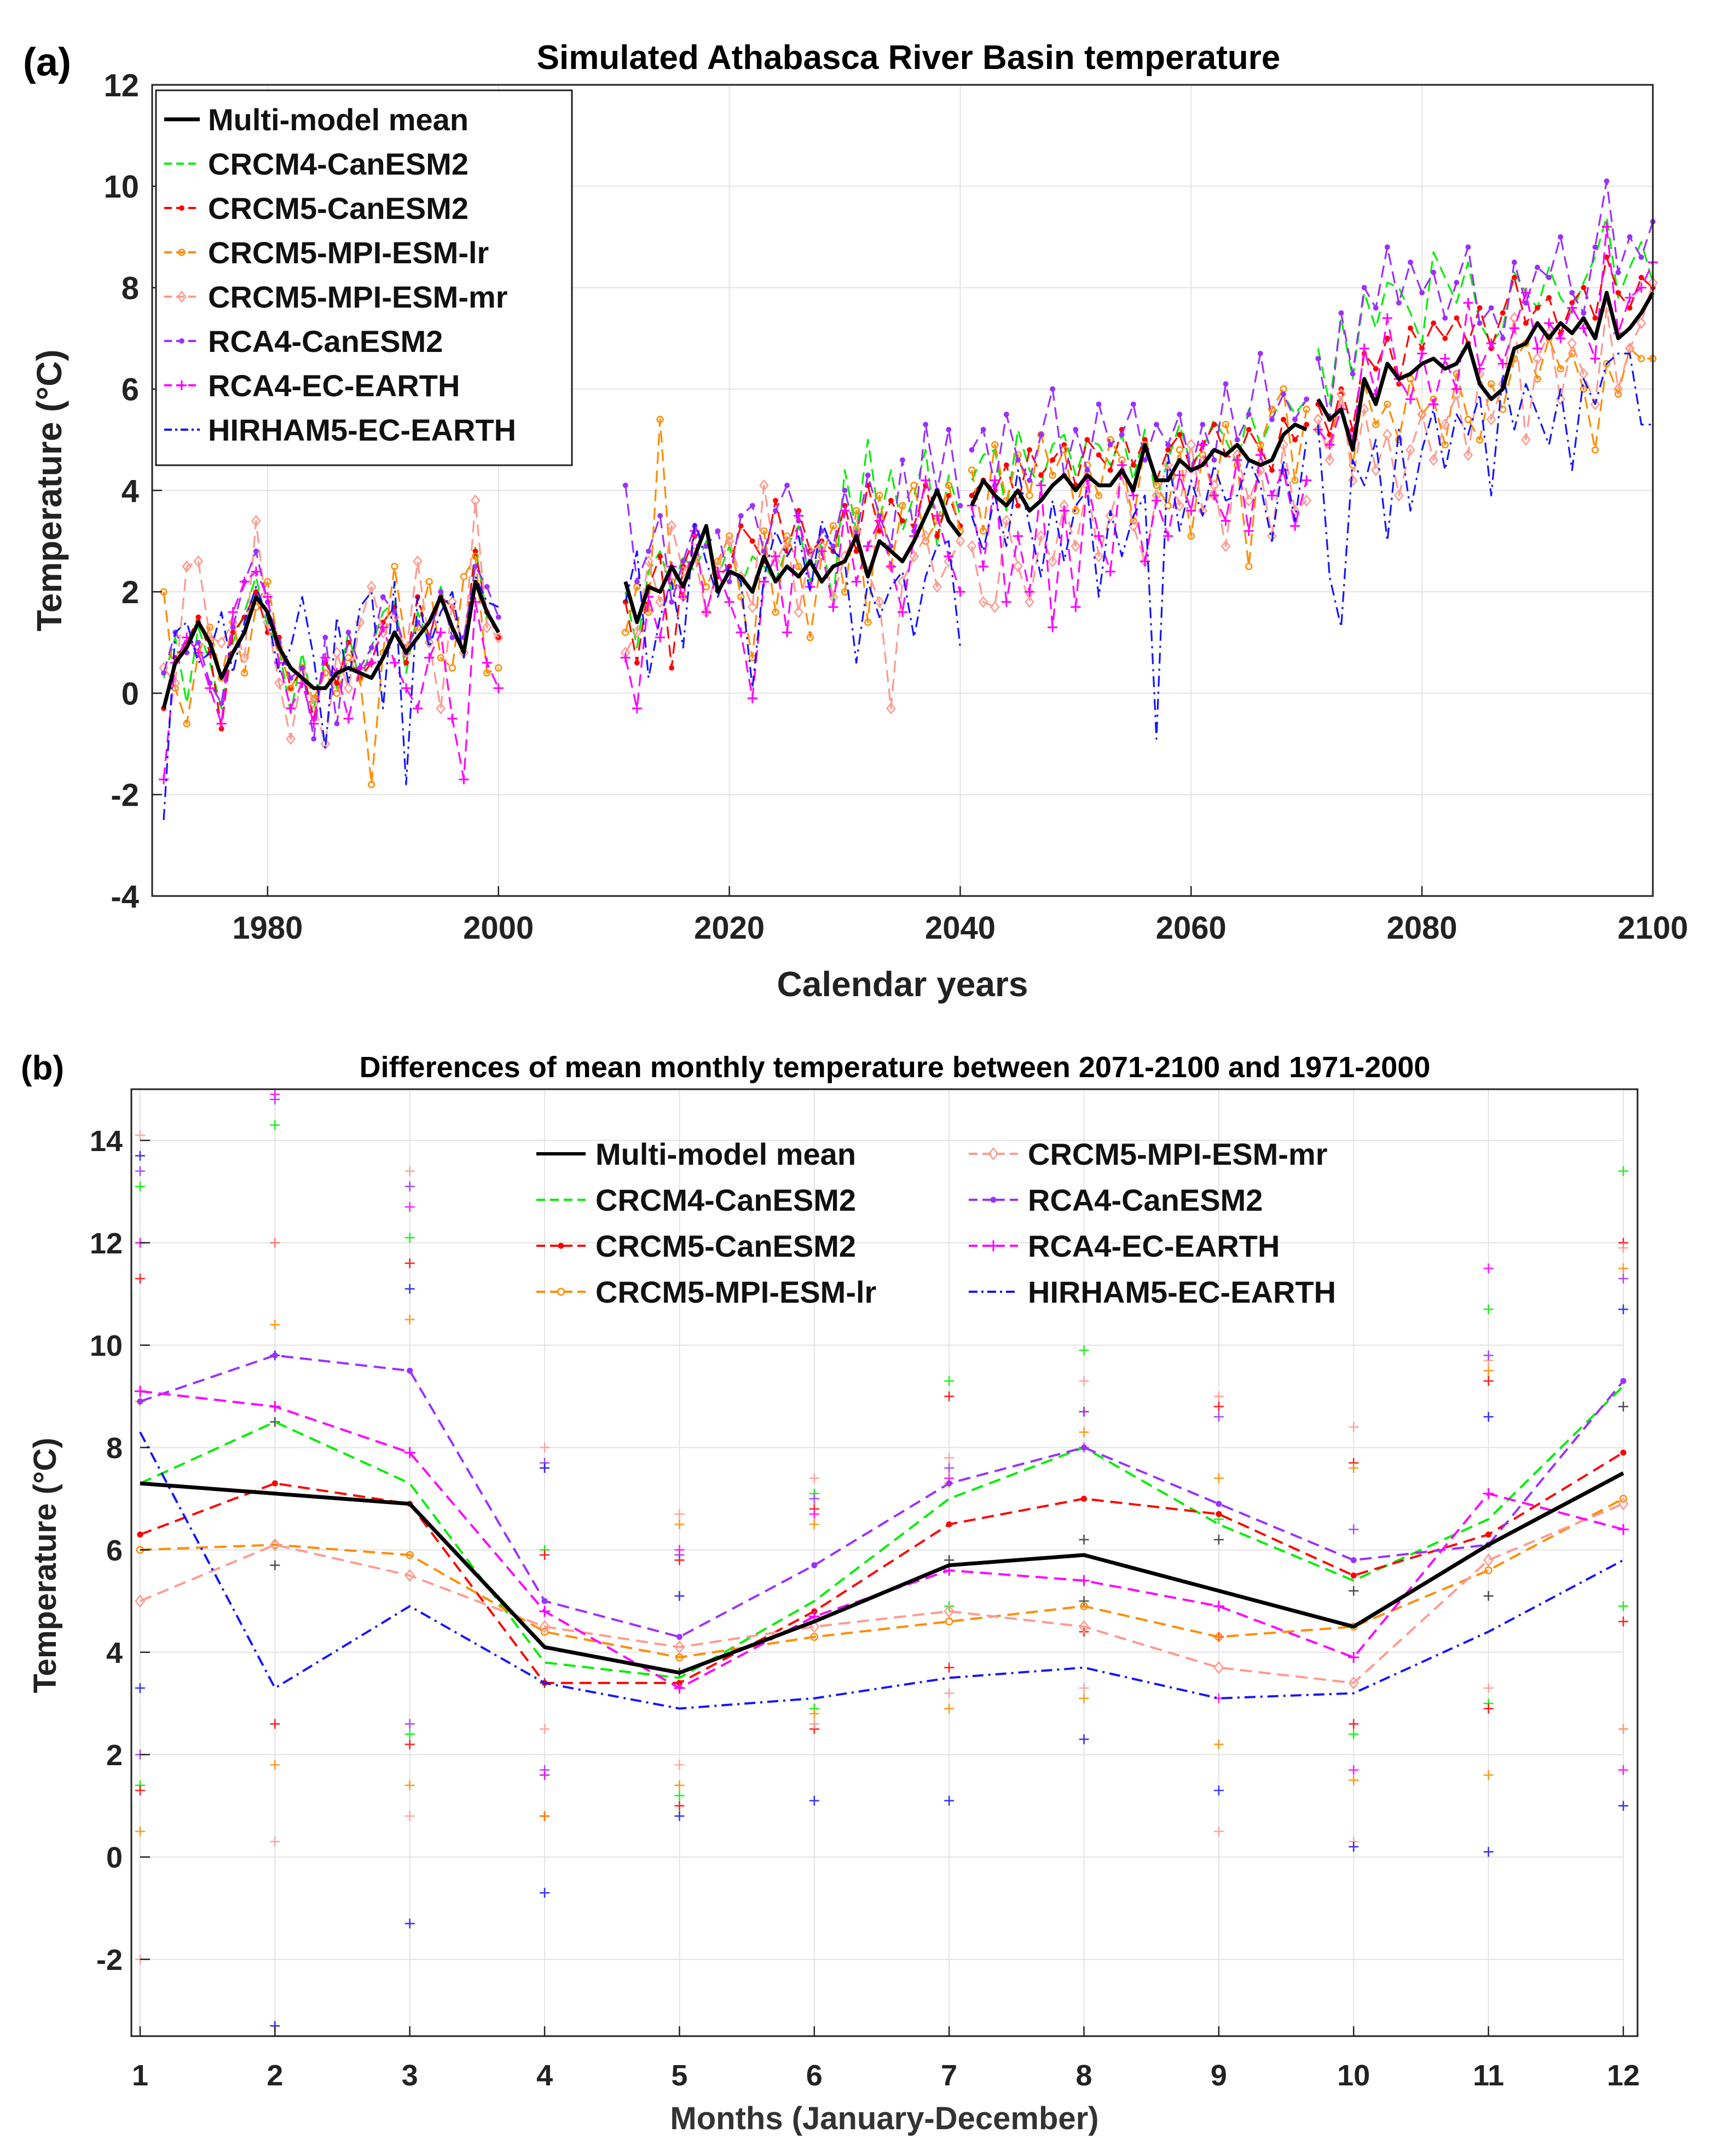 This screenshot has width=1724, height=2156. Describe the element at coordinates (121, 187) in the screenshot. I see `y-tick-label: 10` at that location.